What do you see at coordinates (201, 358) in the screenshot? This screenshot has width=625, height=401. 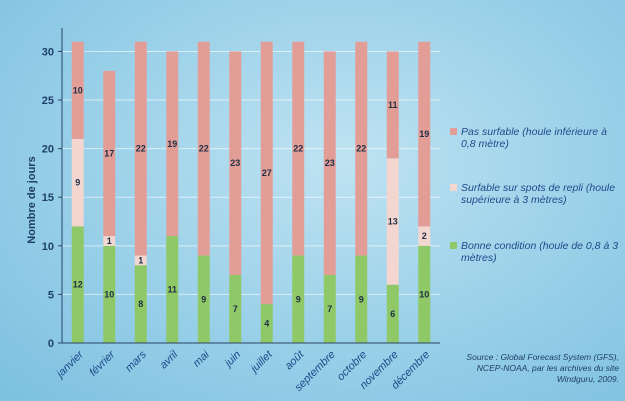 I see `x-tick-label: mai` at bounding box center [201, 358].